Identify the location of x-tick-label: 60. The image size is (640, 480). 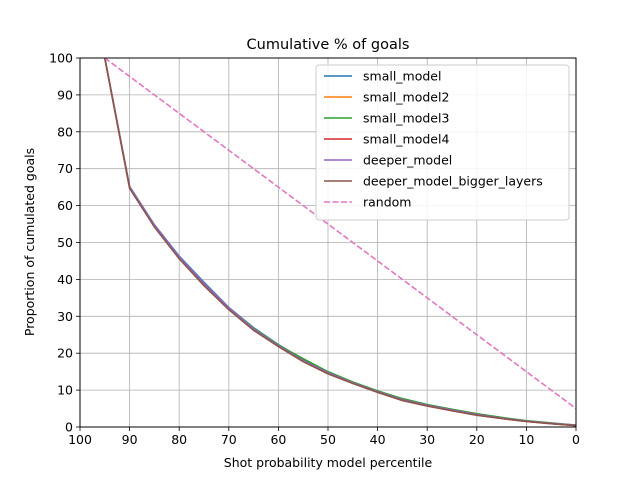
(278, 439).